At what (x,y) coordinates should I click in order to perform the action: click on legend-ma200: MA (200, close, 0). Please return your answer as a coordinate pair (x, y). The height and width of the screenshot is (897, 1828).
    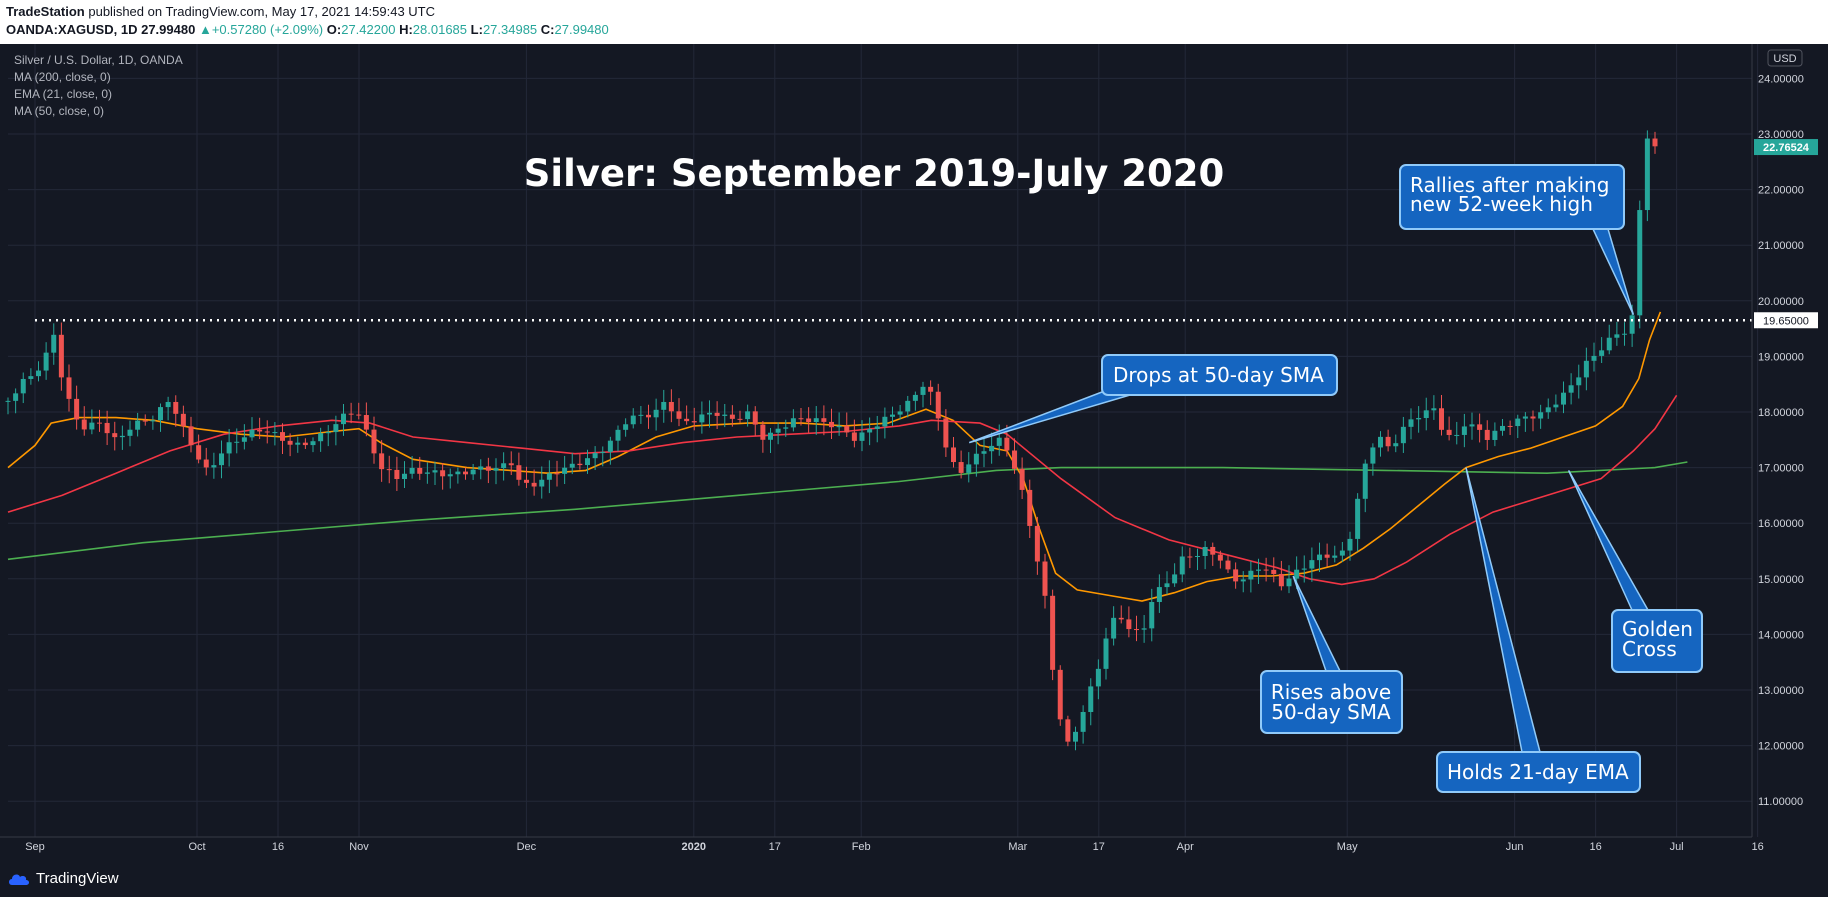
    Looking at the image, I should click on (62, 77).